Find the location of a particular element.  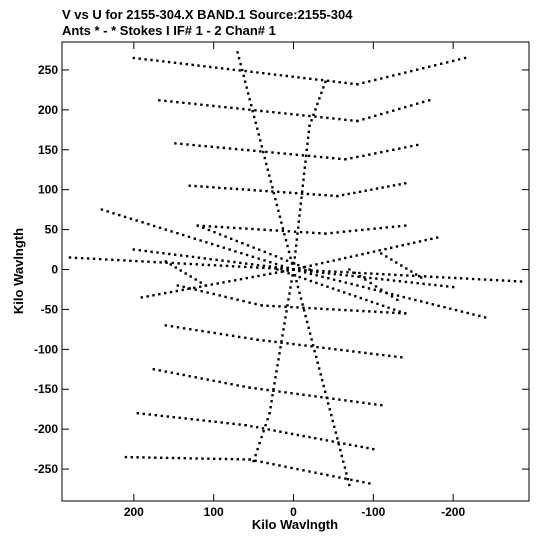

y-tick-label: 100 is located at coordinates (48, 190).